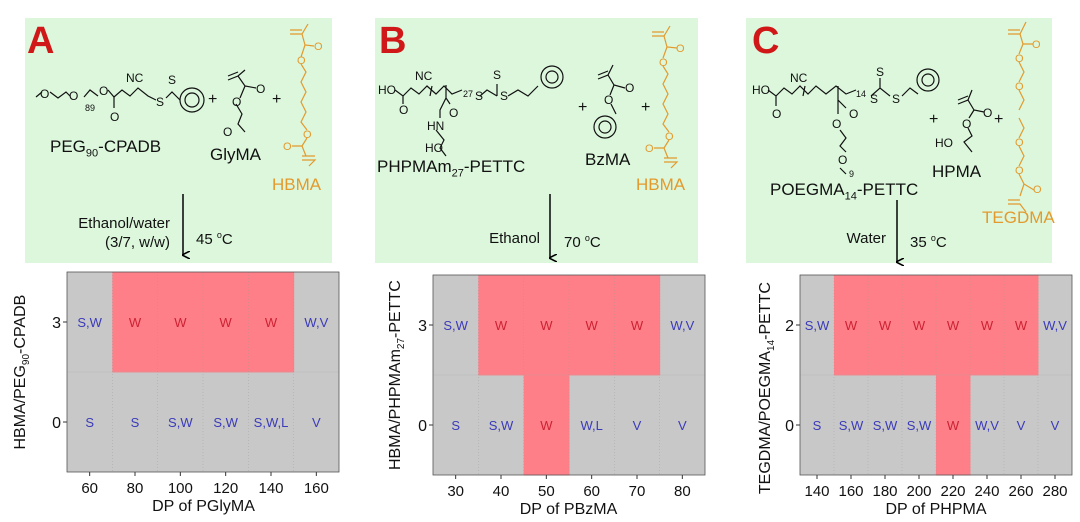 The height and width of the screenshot is (522, 1080). Describe the element at coordinates (393, 41) in the screenshot. I see `panel-b-letter: B` at that location.